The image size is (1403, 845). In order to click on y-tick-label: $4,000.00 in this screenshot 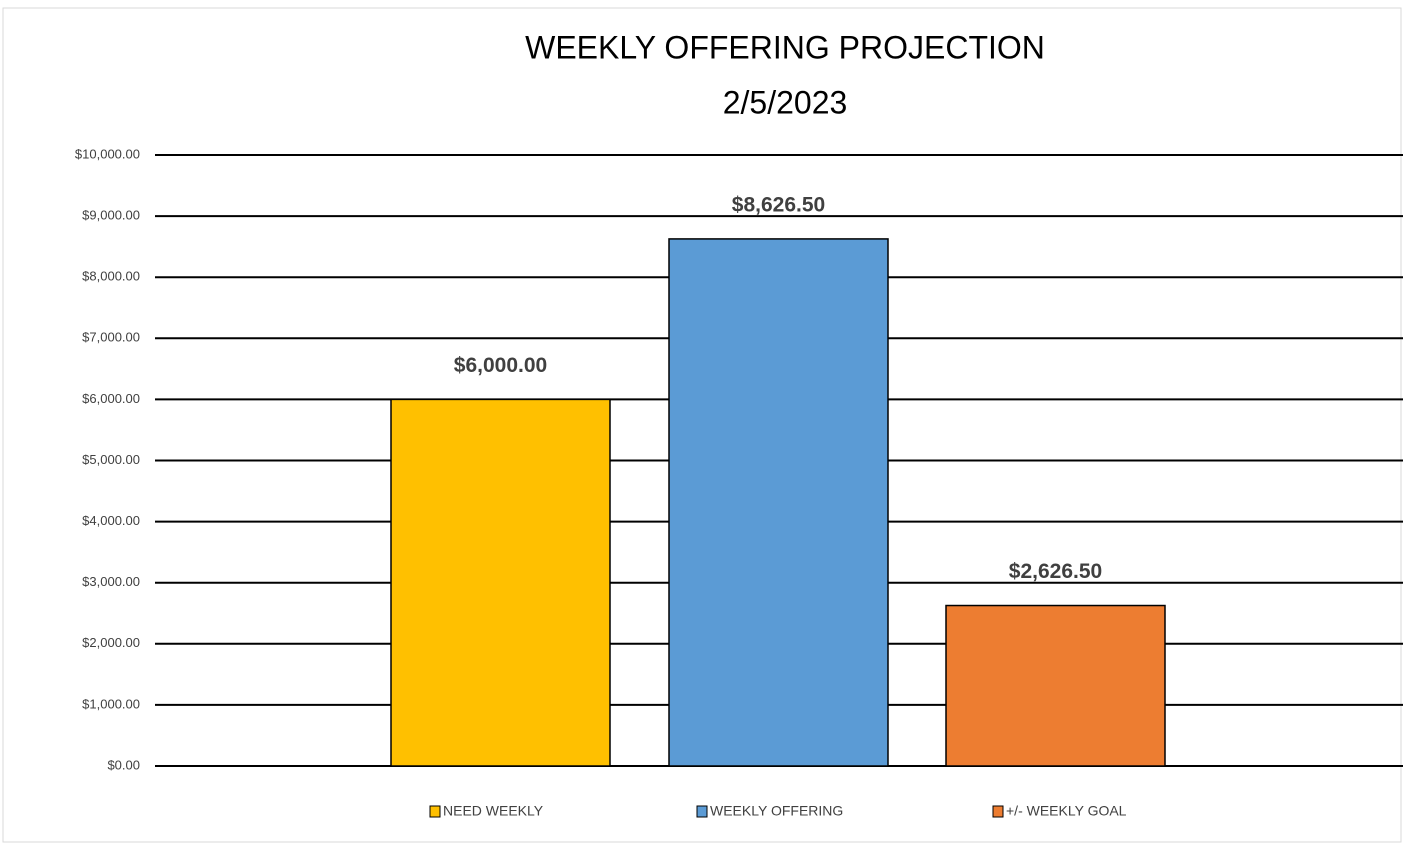, I will do `click(111, 520)`.